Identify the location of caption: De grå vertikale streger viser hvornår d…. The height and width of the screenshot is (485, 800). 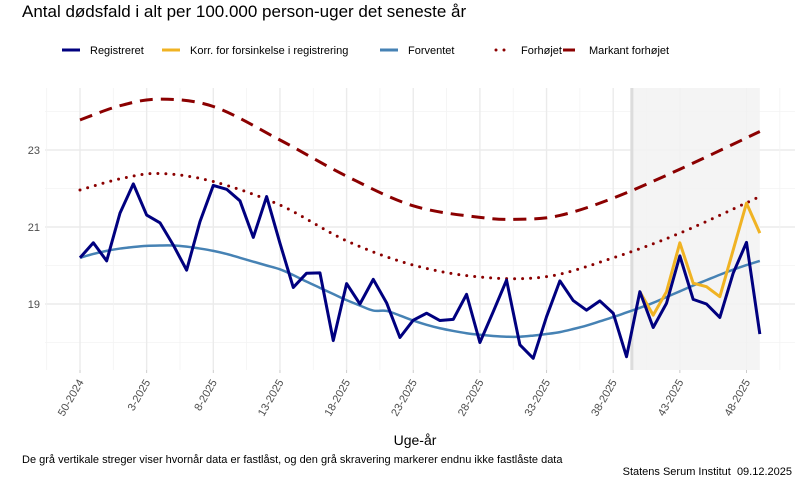
(292, 460).